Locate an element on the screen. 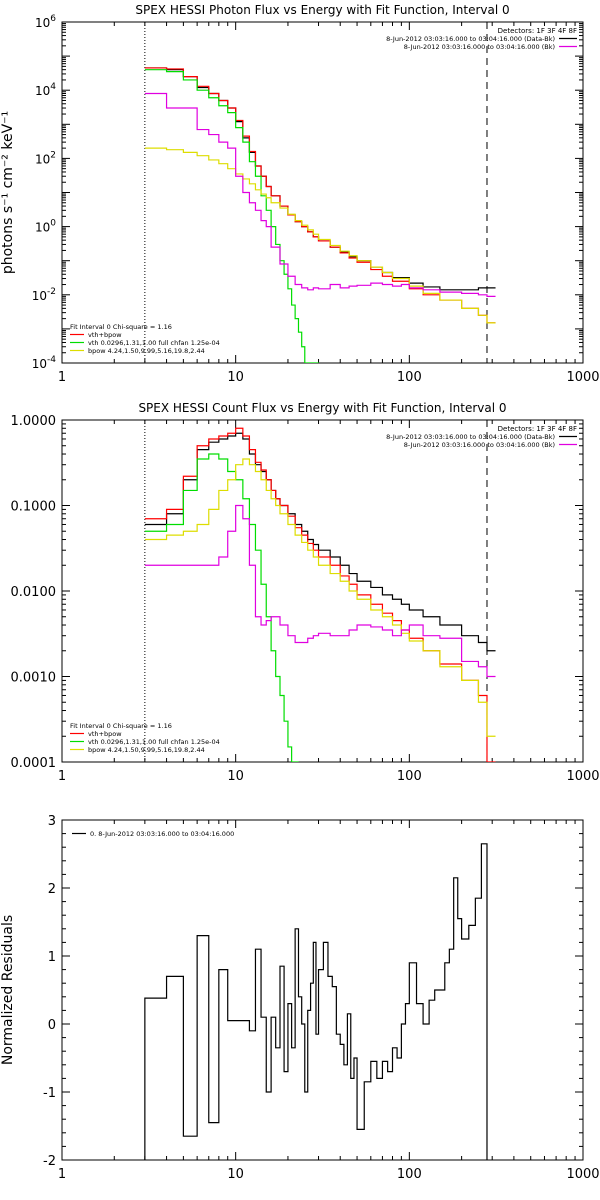 This screenshot has height=1200, width=600. y-tick-label: 3 is located at coordinates (52, 821).